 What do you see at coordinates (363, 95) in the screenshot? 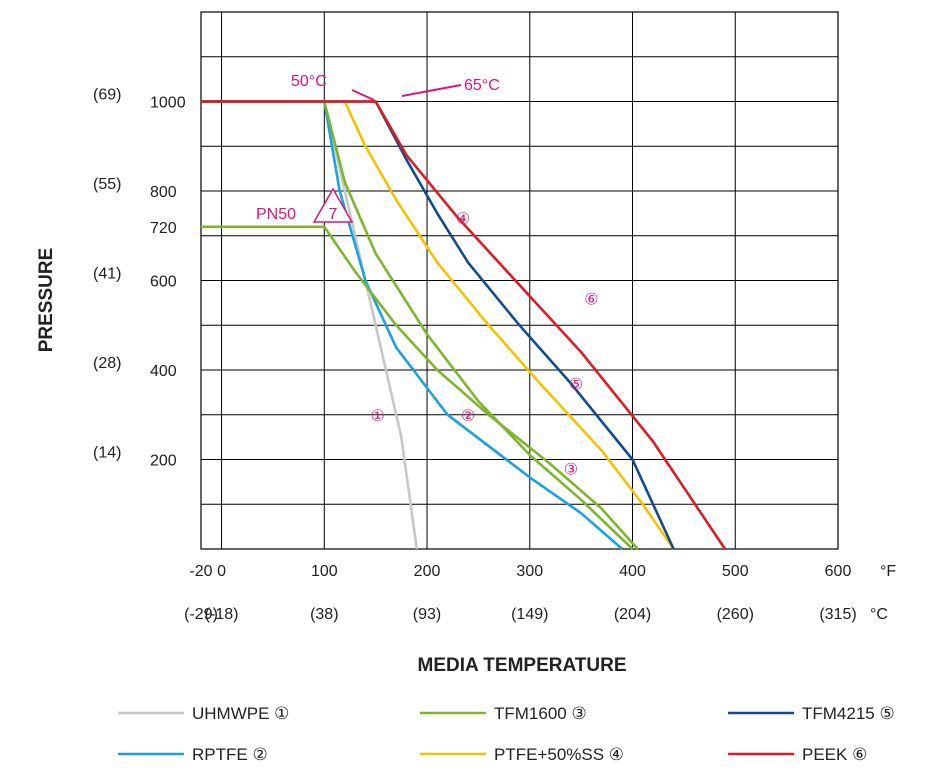
I see `annotation-50c-leader` at bounding box center [363, 95].